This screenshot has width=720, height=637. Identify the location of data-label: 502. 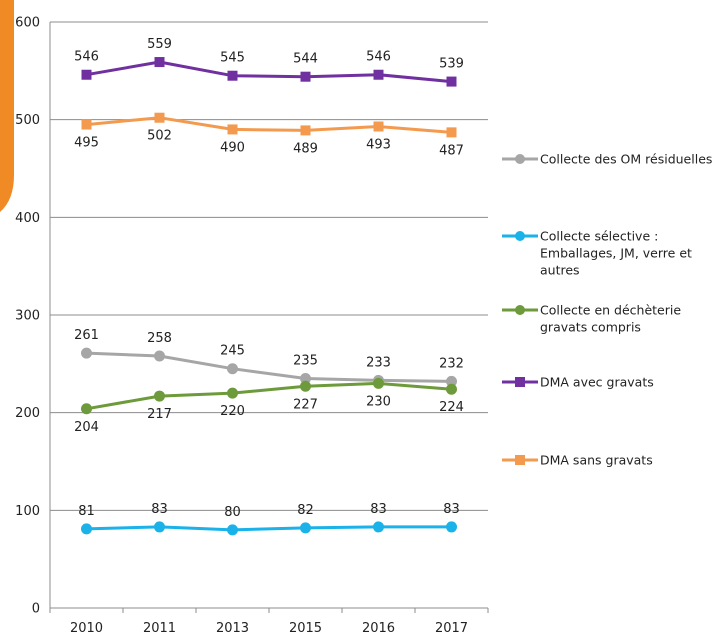
(159, 136).